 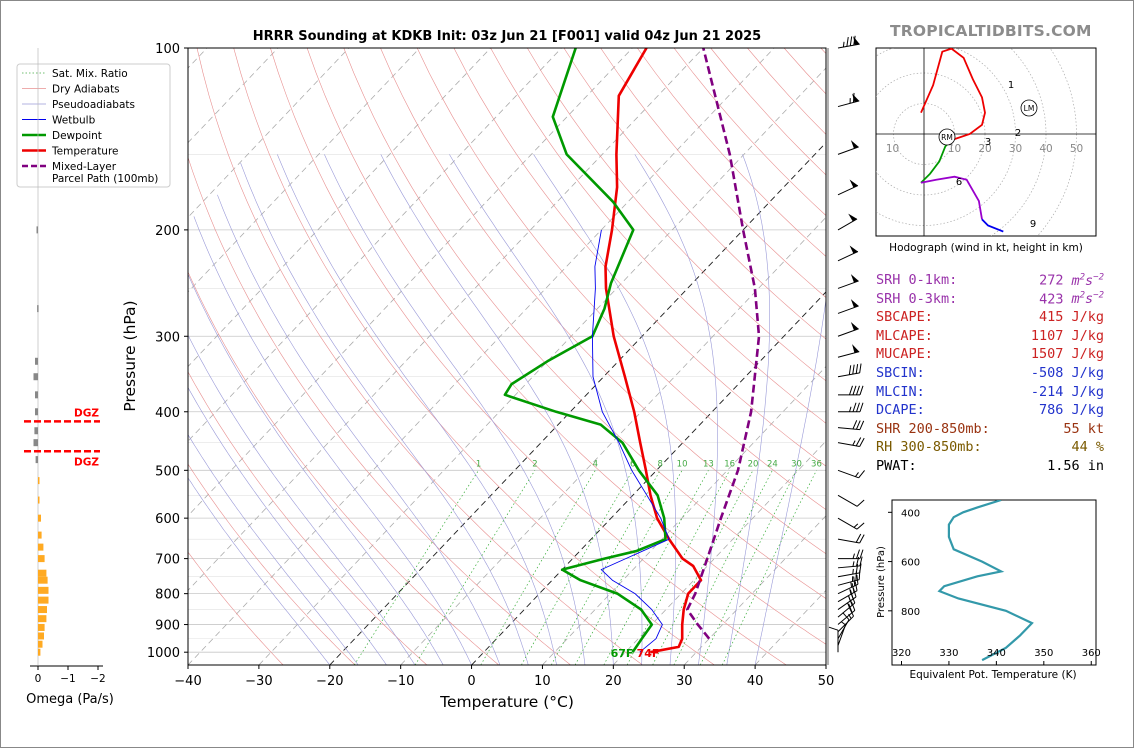 What do you see at coordinates (506, 702) in the screenshot?
I see `x-axis-label: Temperature (°C)` at bounding box center [506, 702].